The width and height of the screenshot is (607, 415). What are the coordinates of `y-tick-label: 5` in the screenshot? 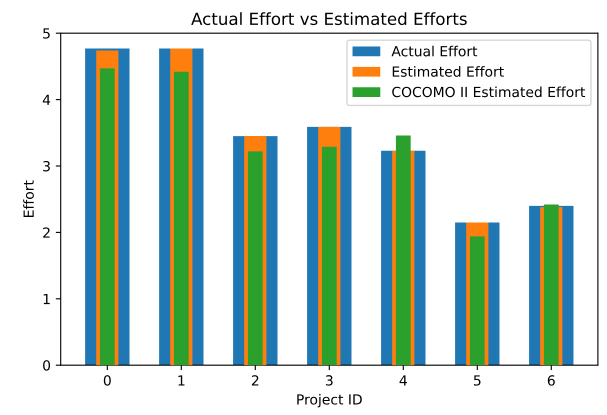 It's located at (46, 33).